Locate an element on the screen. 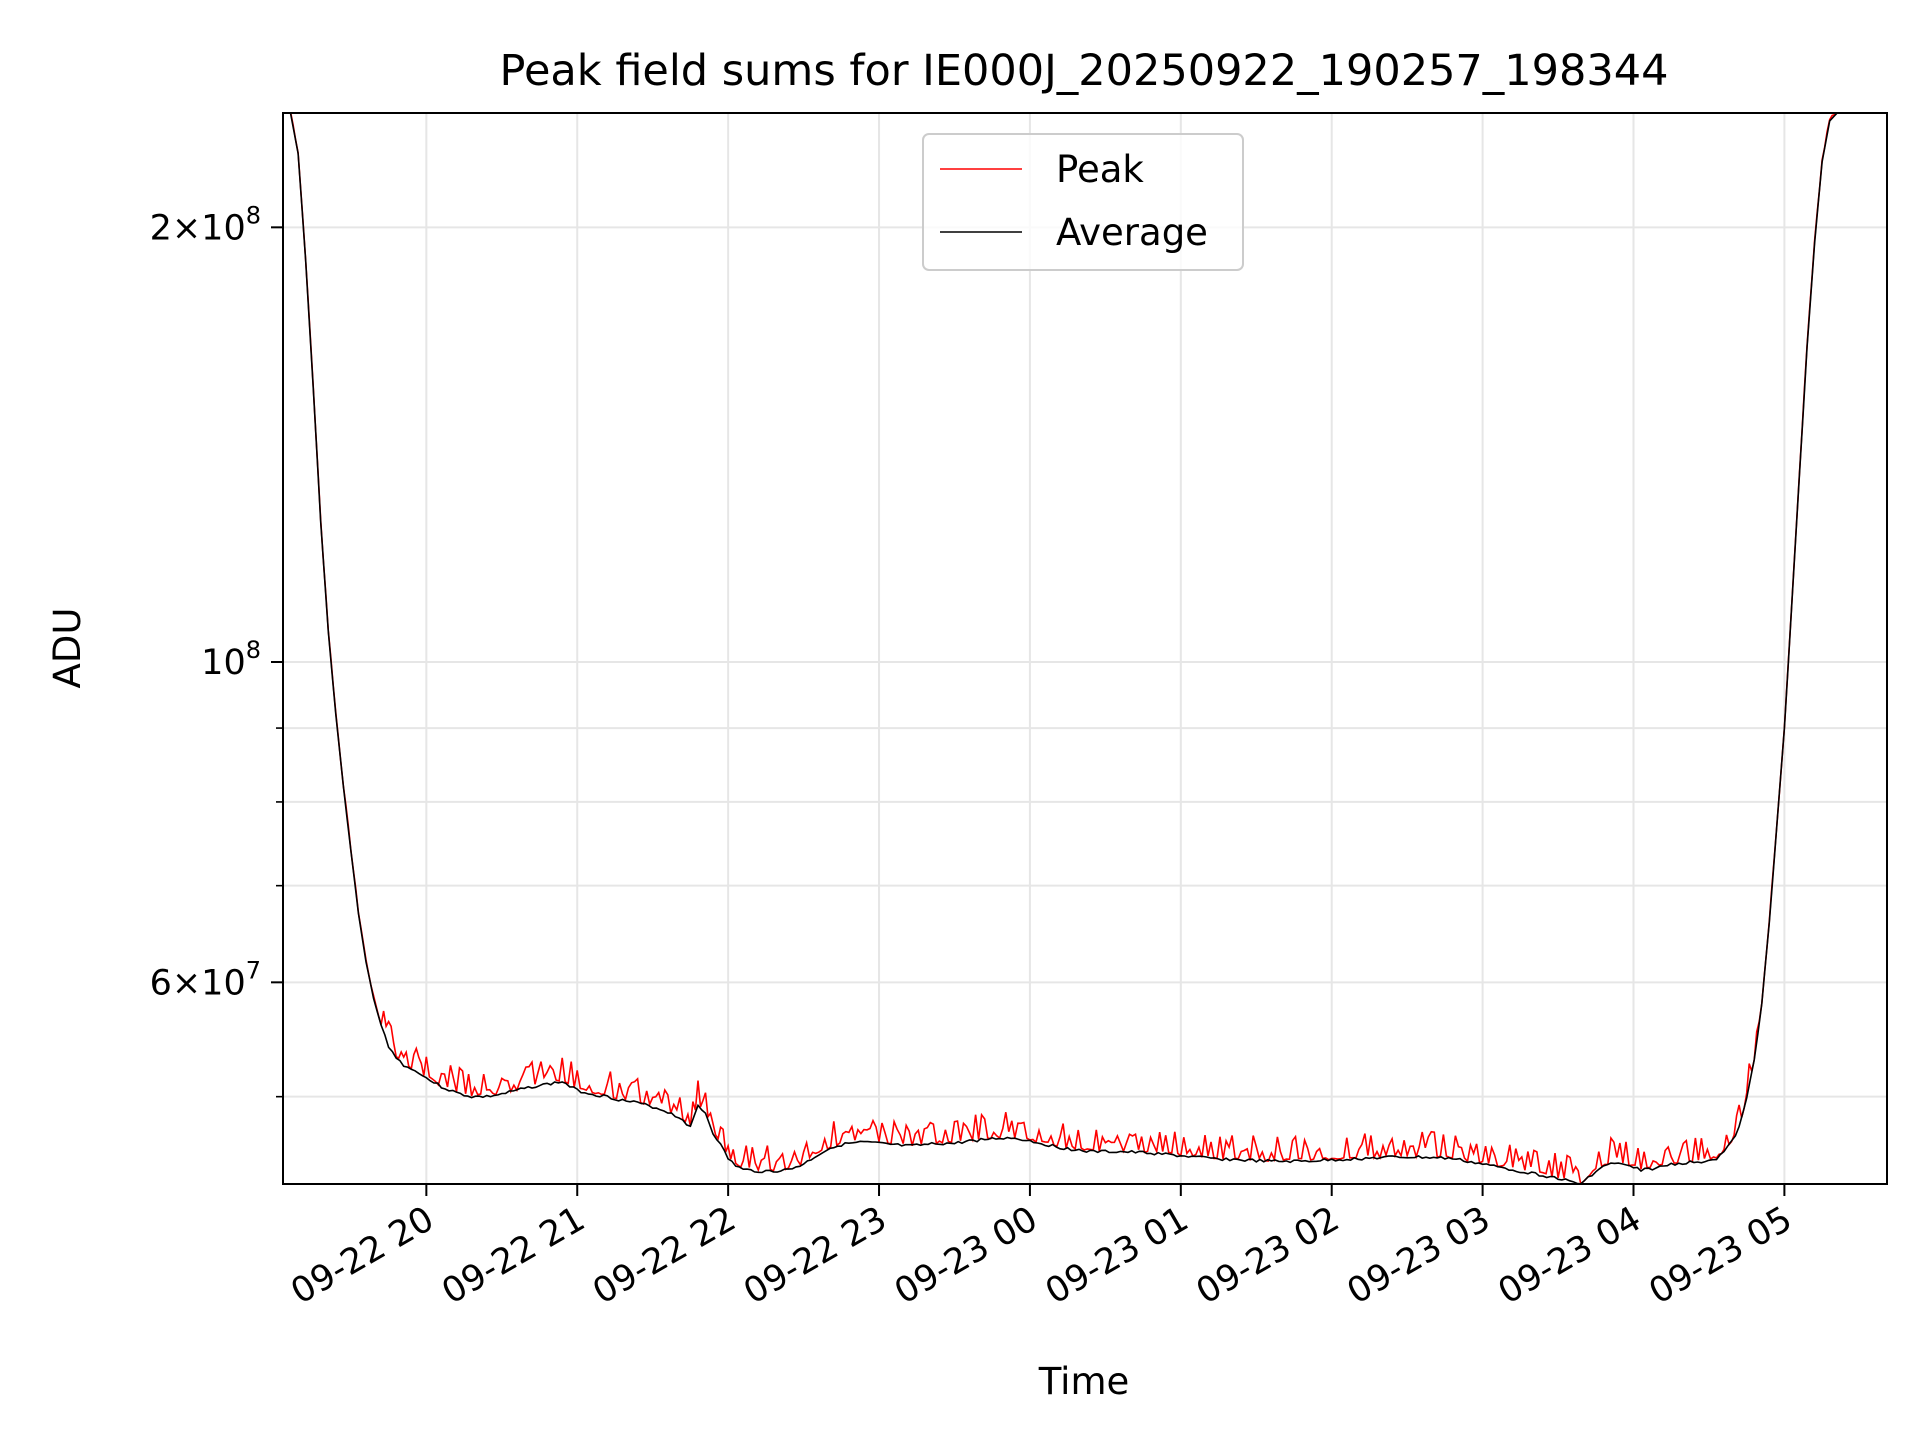 This screenshot has height=1440, width=1920. y-tick-base: 2×10 is located at coordinates (198, 228).